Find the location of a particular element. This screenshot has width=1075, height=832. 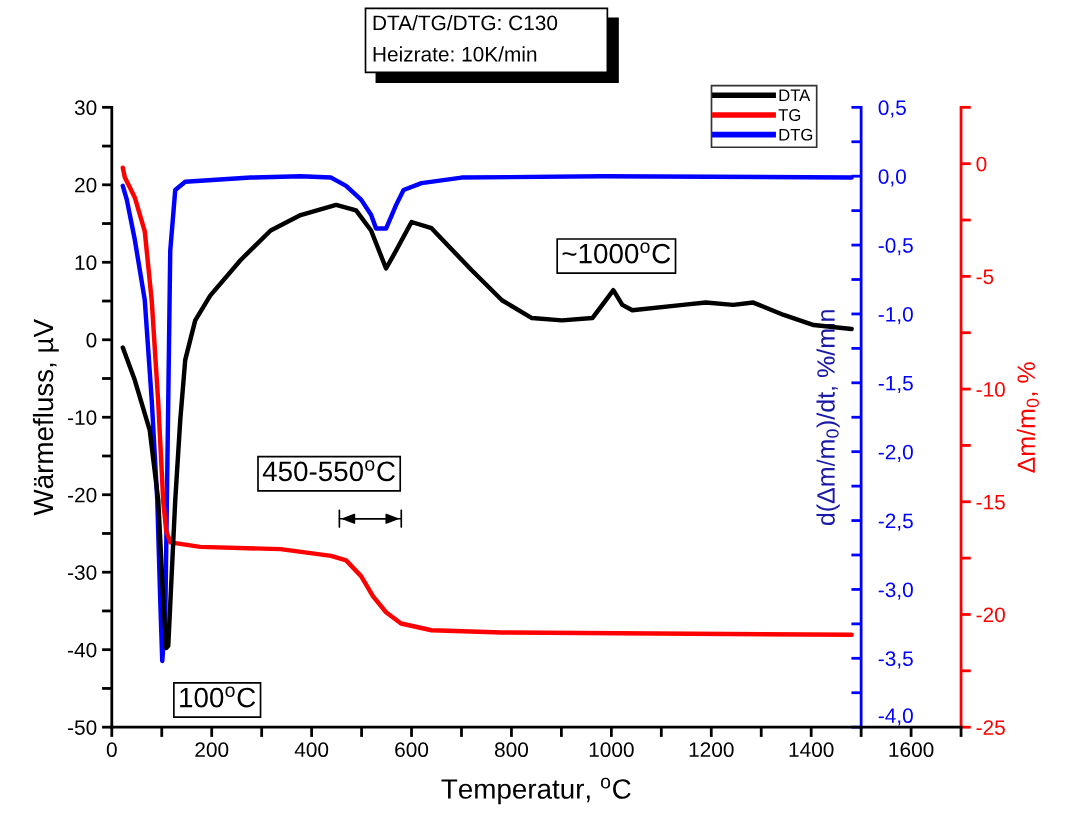

y-tick-label: -40 is located at coordinates (82, 650).